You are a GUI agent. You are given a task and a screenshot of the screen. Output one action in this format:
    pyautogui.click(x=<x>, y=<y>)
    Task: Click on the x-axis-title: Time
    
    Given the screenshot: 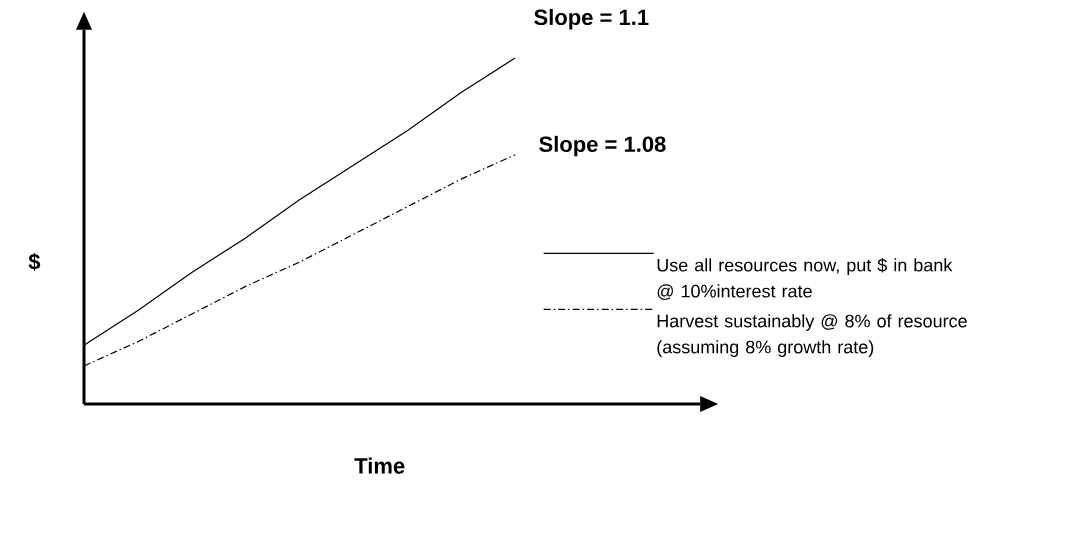 What is the action you would take?
    pyautogui.click(x=379, y=465)
    